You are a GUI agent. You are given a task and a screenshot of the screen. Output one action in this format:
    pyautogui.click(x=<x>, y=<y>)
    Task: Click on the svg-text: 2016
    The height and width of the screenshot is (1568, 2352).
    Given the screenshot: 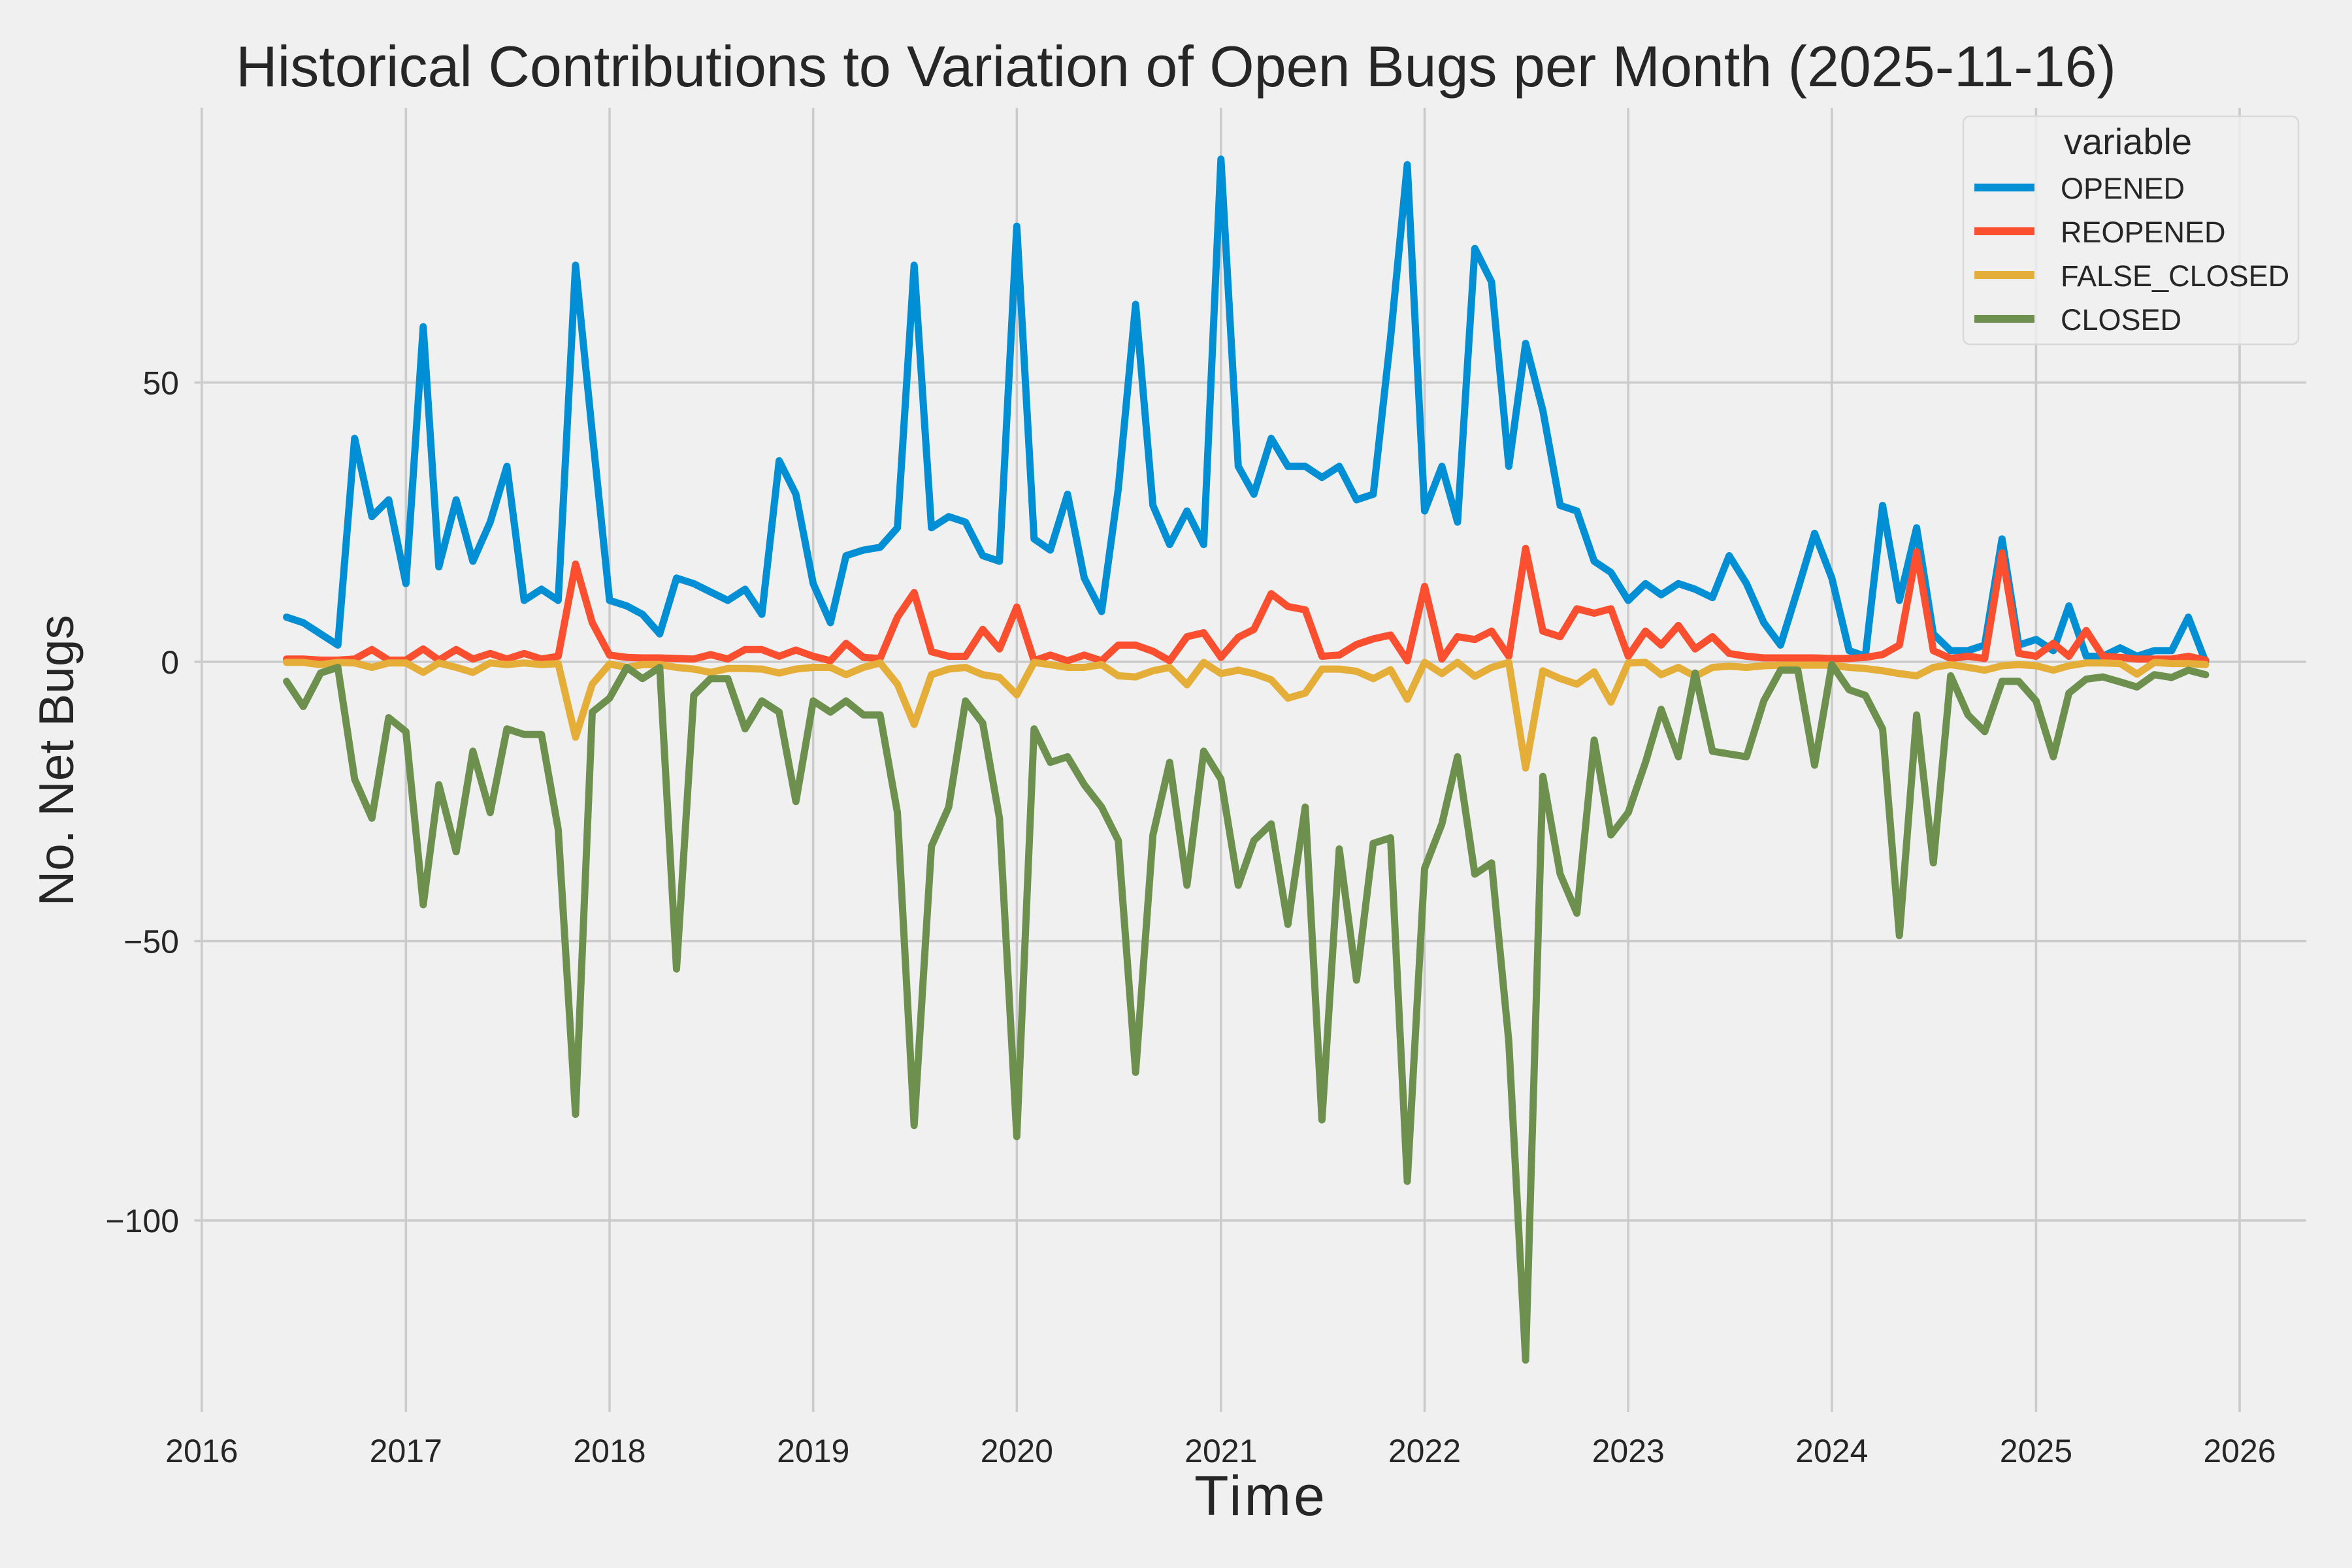 What is the action you would take?
    pyautogui.click(x=201, y=1451)
    